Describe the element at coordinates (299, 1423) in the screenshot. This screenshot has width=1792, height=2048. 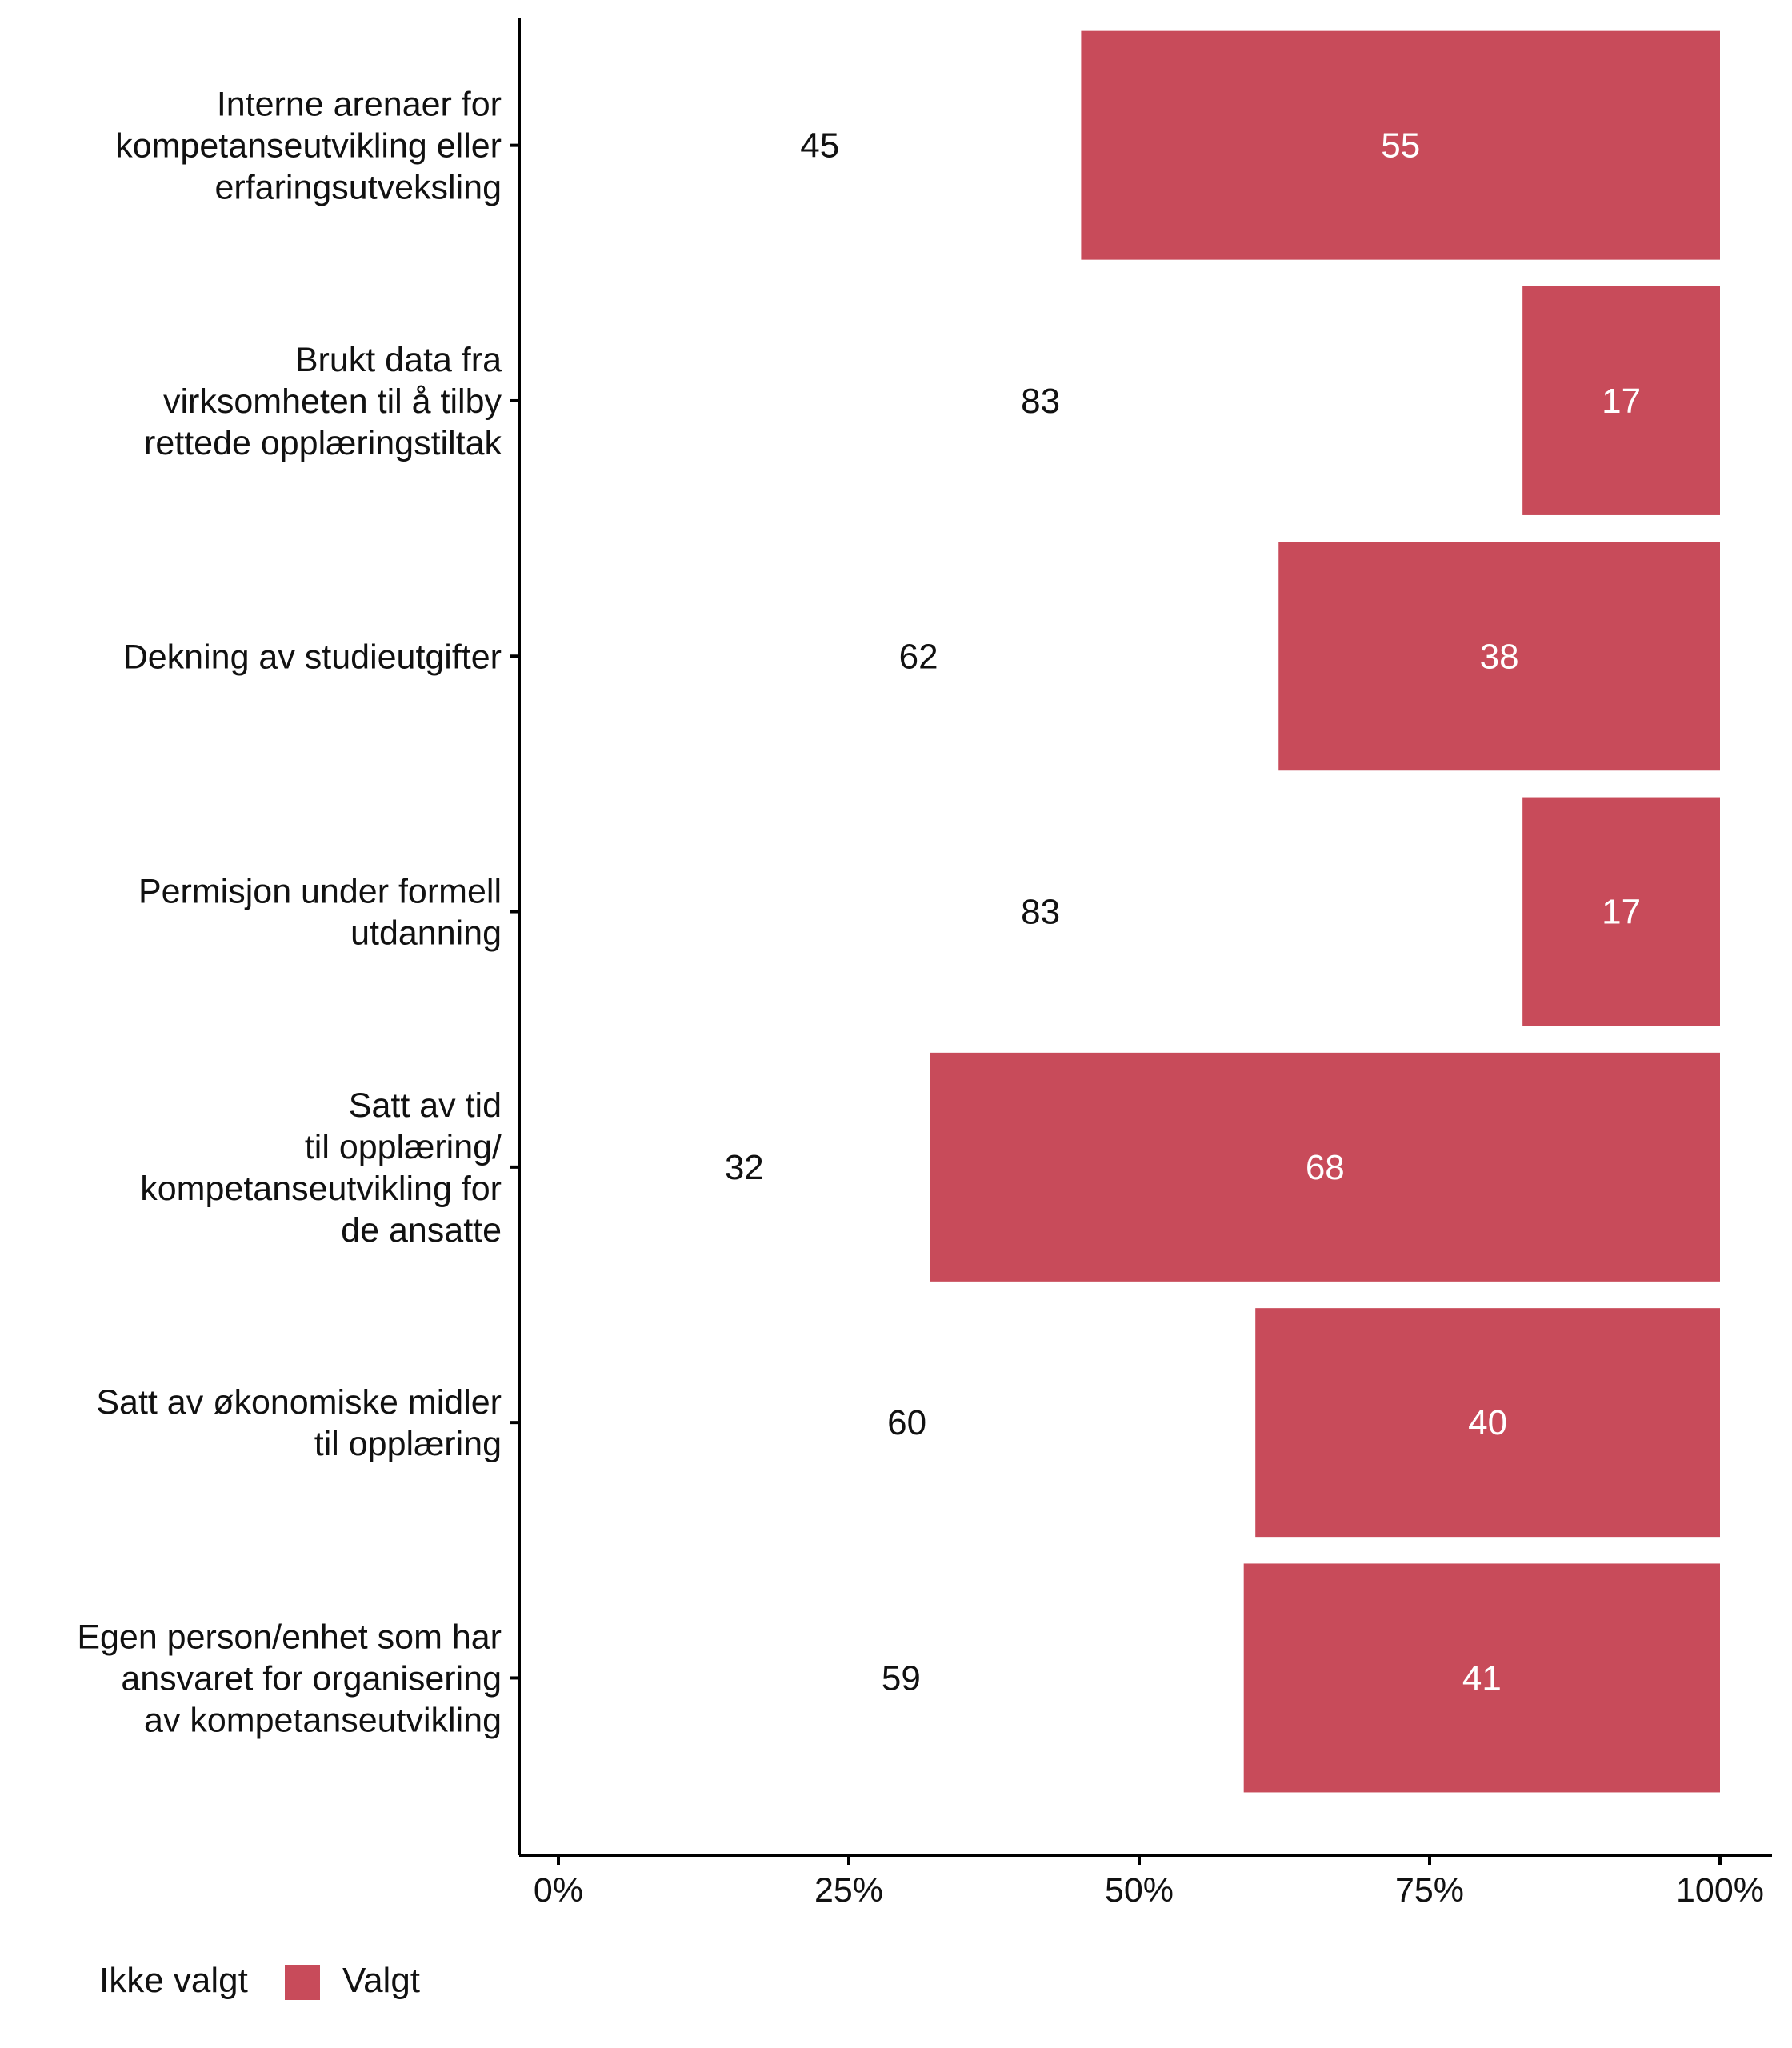
I see `category-label: Satt av økonomiske midler til opplæring` at that location.